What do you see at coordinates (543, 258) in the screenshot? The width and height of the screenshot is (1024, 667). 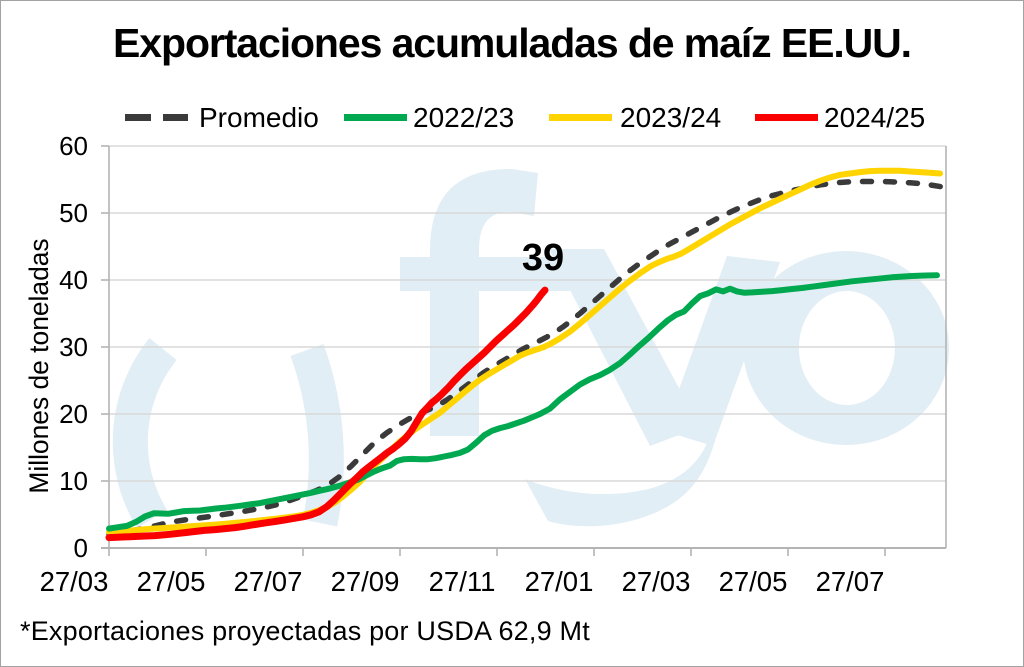 I see `svg-text: 39` at bounding box center [543, 258].